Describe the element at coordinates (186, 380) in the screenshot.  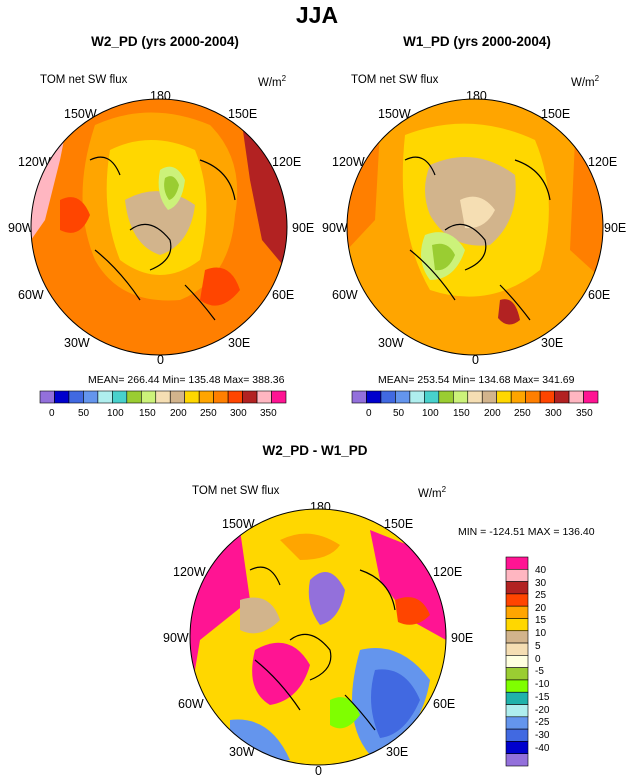
I see `w2-stats: MEAN= 266.44 Min= 135.48 Max= 388.36` at that location.